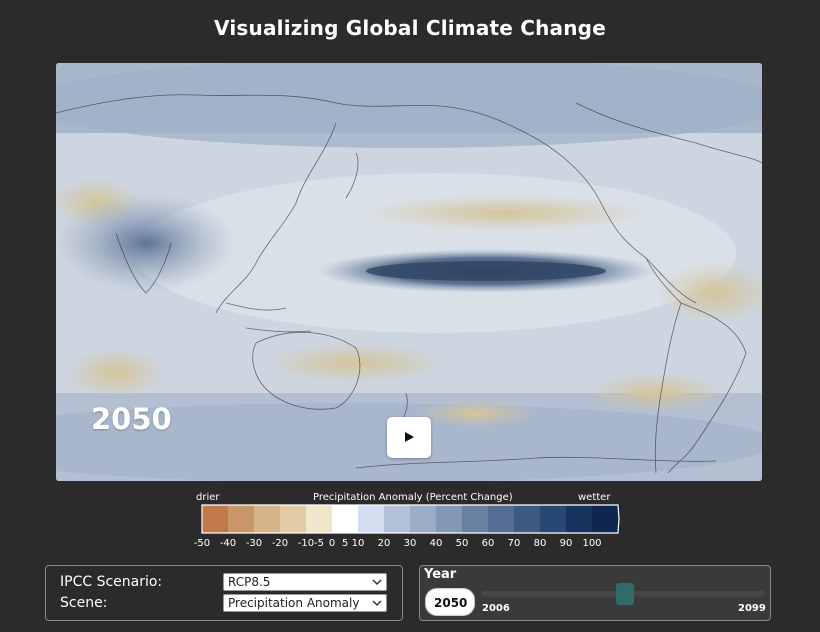  I want to click on legend-tick-label: -10, so click(306, 543).